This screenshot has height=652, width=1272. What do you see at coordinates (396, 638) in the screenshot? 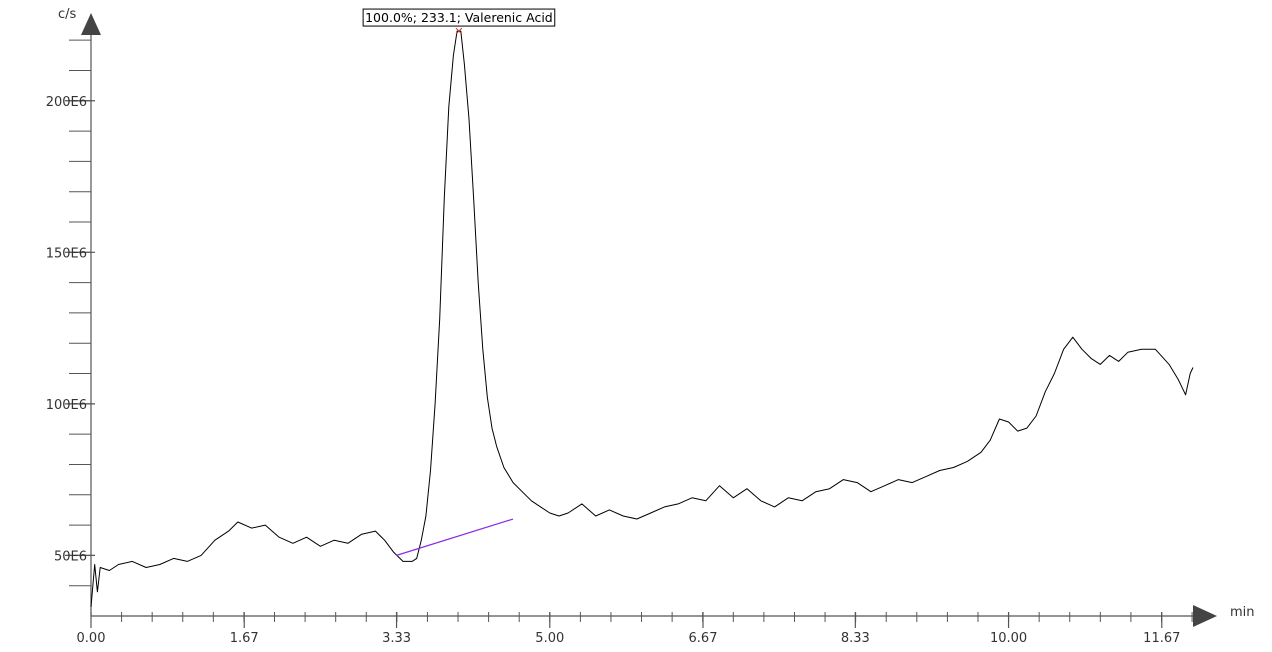
I see `x-tick-label: 3.33` at bounding box center [396, 638].